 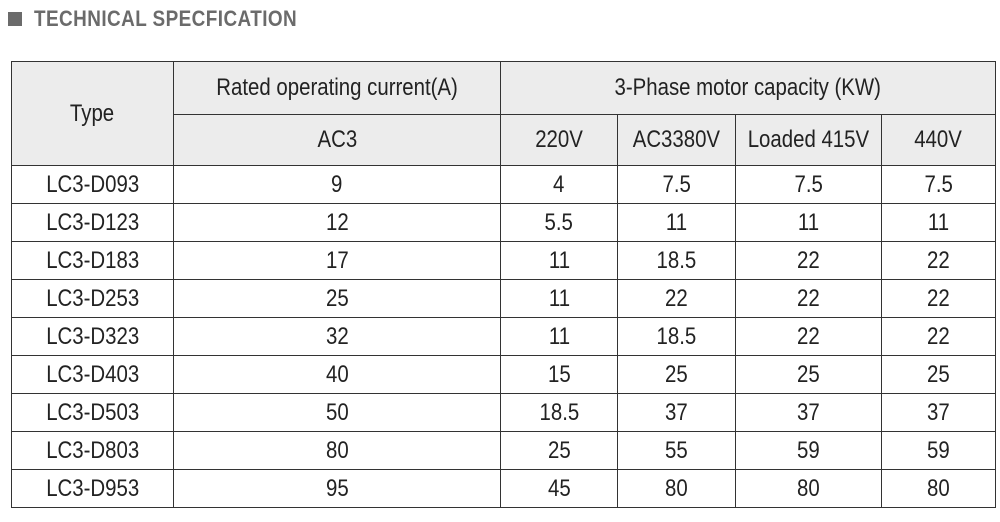 What do you see at coordinates (337, 222) in the screenshot?
I see `cell-ac3: 12` at bounding box center [337, 222].